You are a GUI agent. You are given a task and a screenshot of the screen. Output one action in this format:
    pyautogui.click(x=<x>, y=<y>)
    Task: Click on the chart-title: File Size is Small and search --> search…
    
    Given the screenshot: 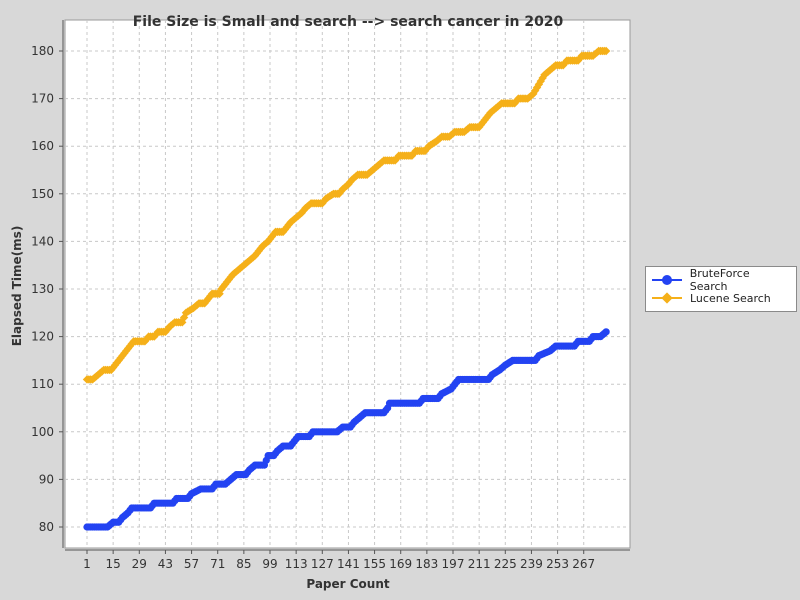 What is the action you would take?
    pyautogui.click(x=348, y=22)
    